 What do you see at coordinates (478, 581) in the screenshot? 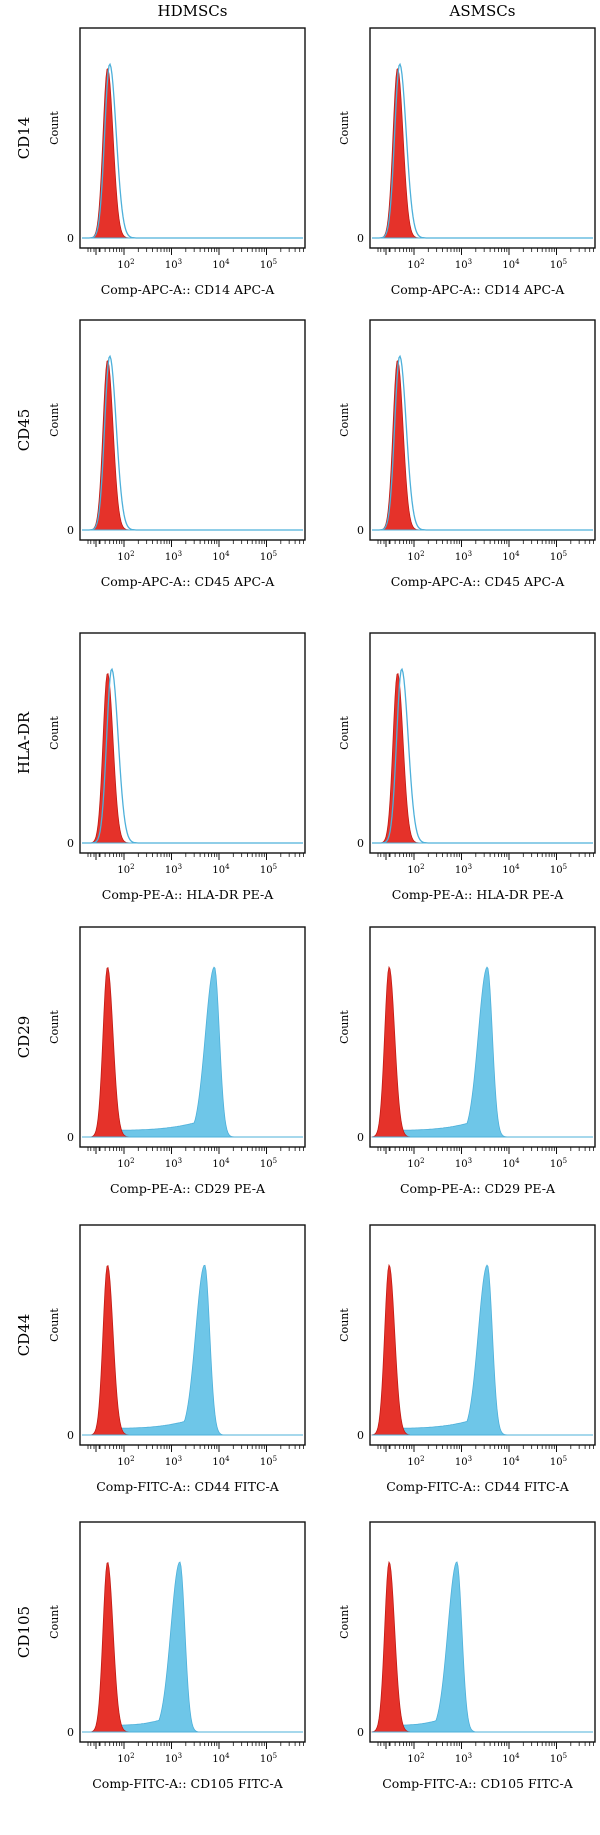
I see `x-axis-label: Comp-APC-A:: CD45 APC-A` at bounding box center [478, 581].